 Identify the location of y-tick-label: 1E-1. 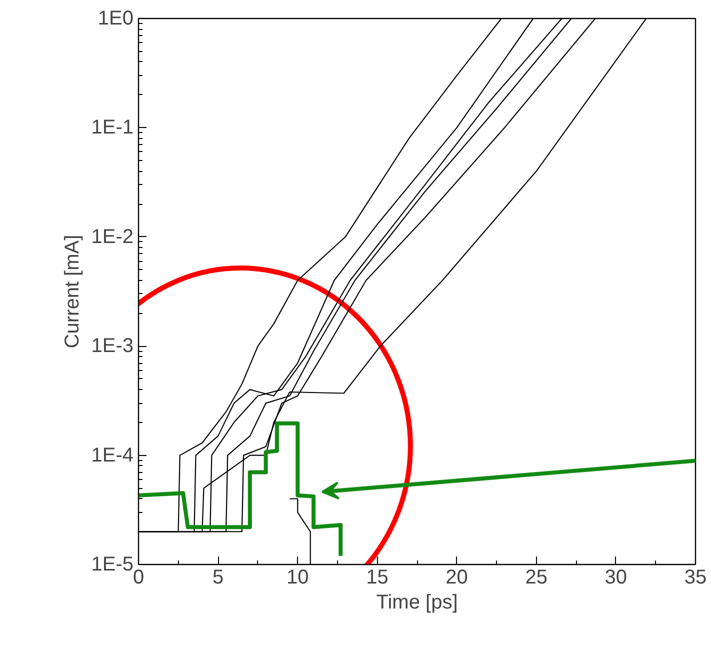
(112, 127).